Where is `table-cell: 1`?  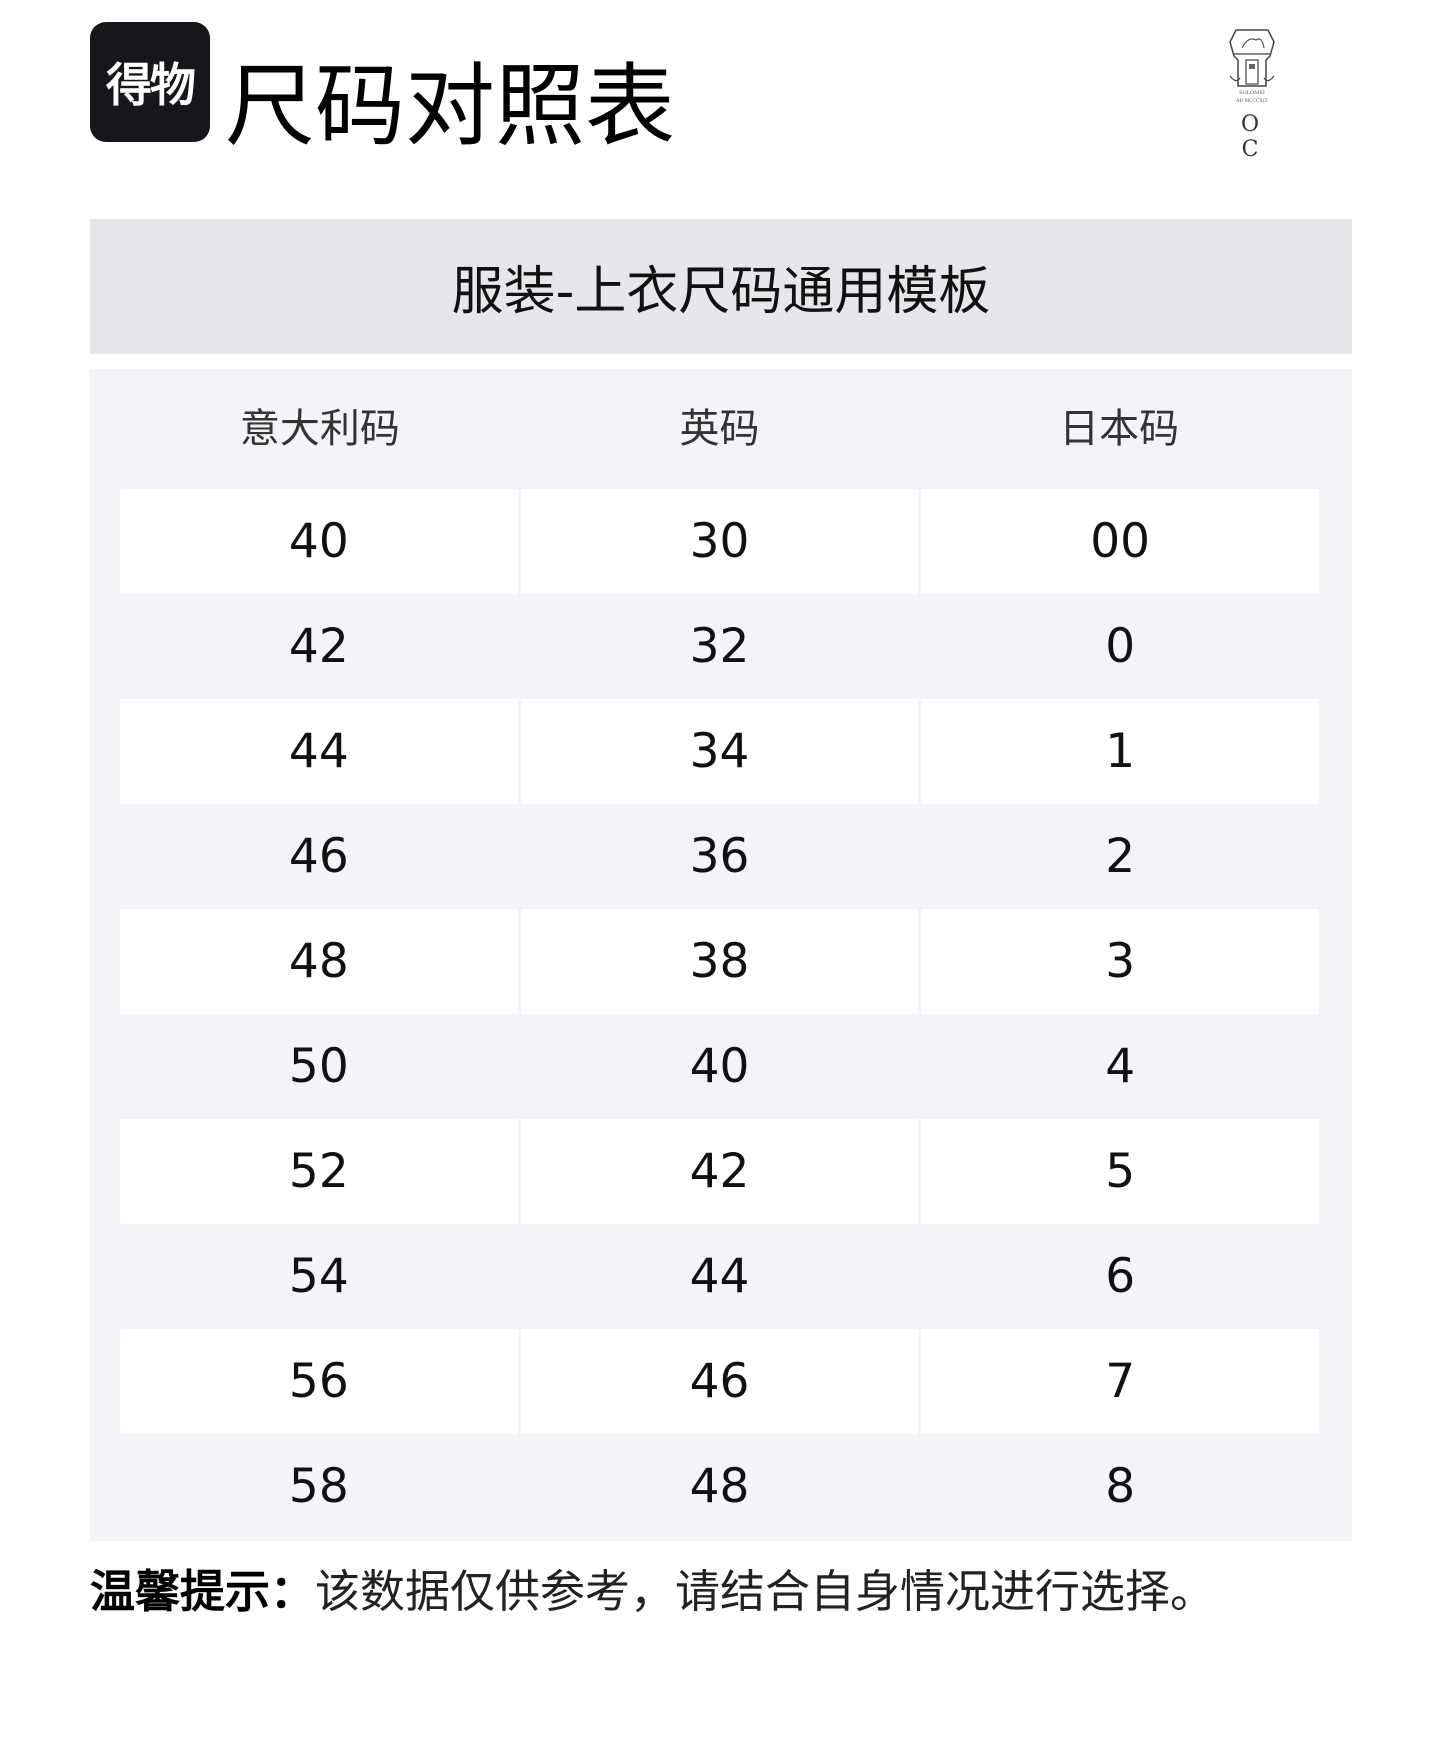 table-cell: 1 is located at coordinates (1120, 751).